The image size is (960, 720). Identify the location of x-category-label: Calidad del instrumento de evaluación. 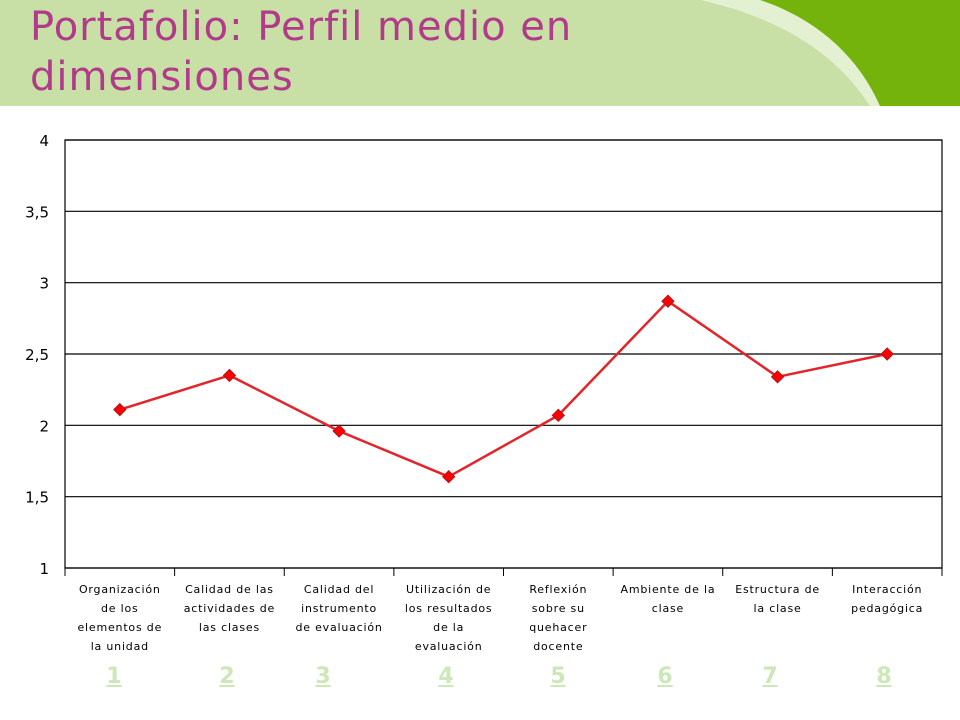
(338, 608).